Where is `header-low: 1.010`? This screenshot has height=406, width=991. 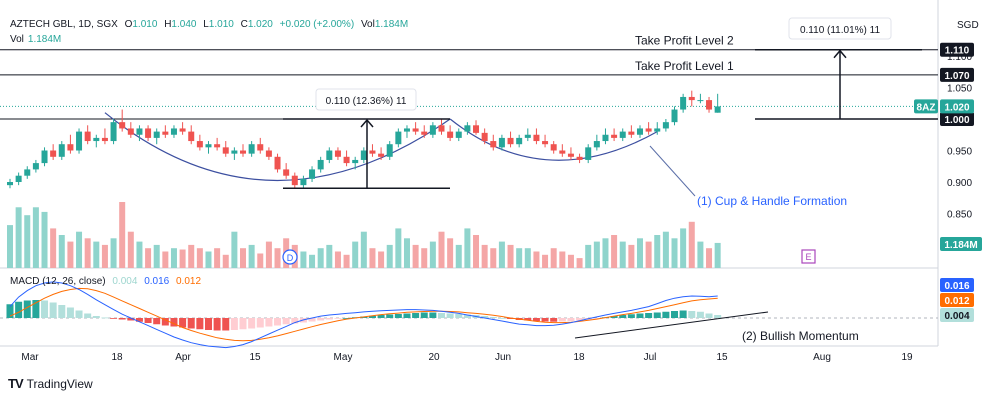
header-low: 1.010 is located at coordinates (221, 24).